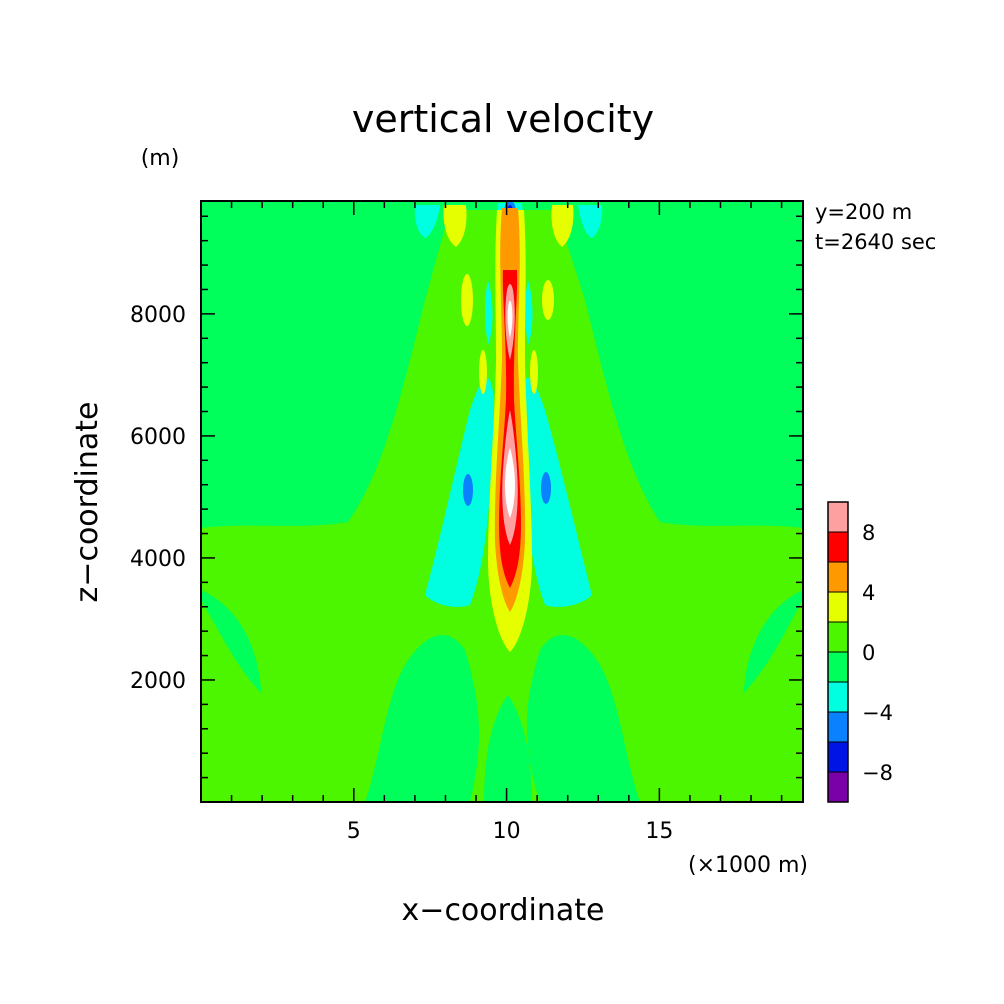  I want to click on contour-negative-top-right, so click(590, 221).